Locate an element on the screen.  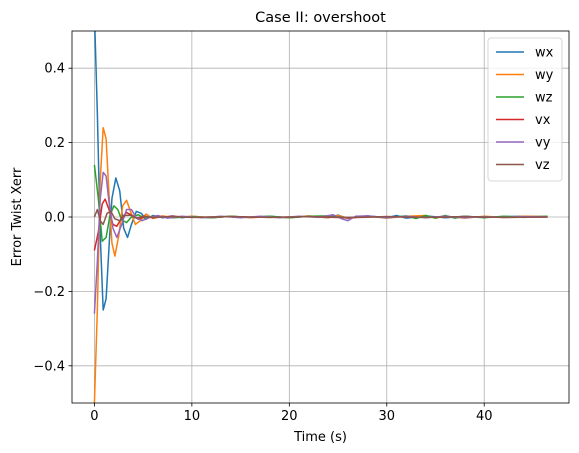
chart-title: Case II: overshoot is located at coordinates (320, 18).